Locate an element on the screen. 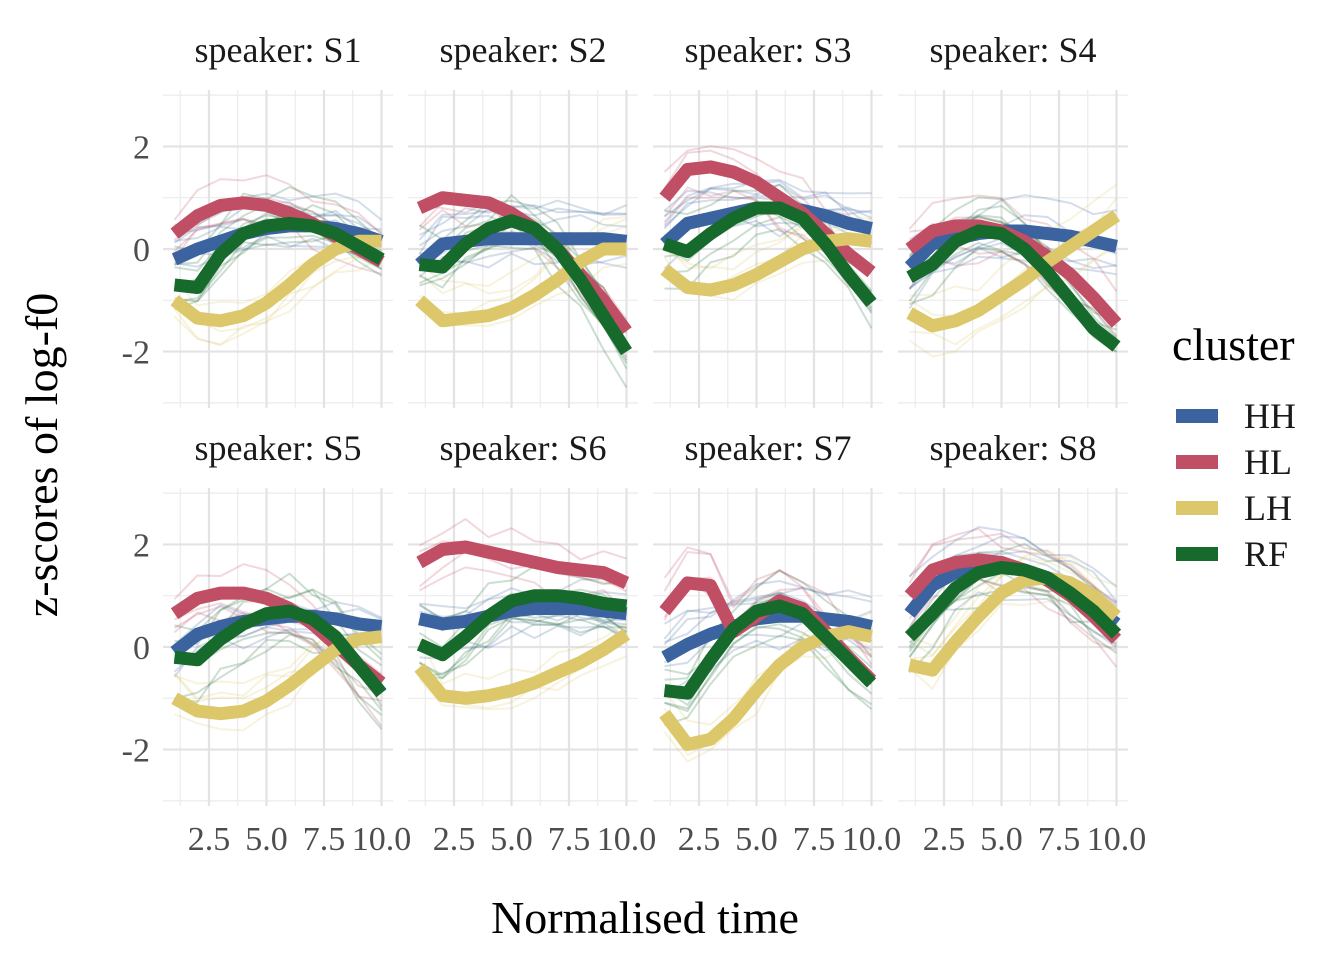  facet-panel: speaker: S7 is located at coordinates (768, 617).